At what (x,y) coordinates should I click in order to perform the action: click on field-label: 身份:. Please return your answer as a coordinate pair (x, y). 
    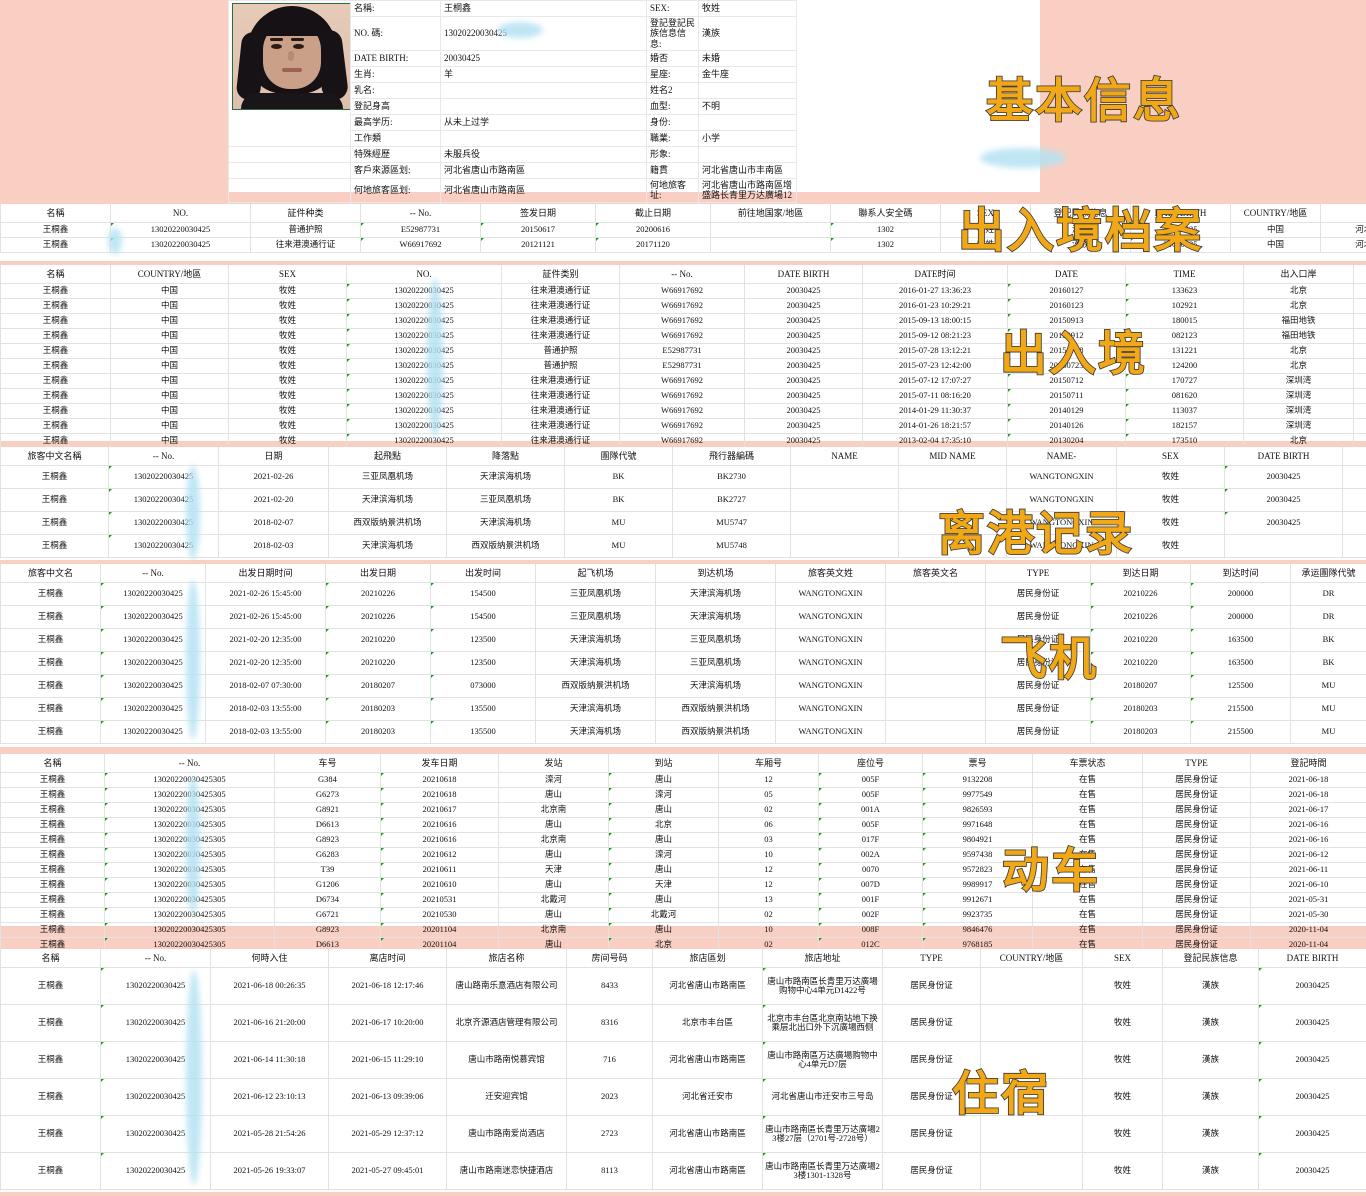
    Looking at the image, I should click on (672, 123).